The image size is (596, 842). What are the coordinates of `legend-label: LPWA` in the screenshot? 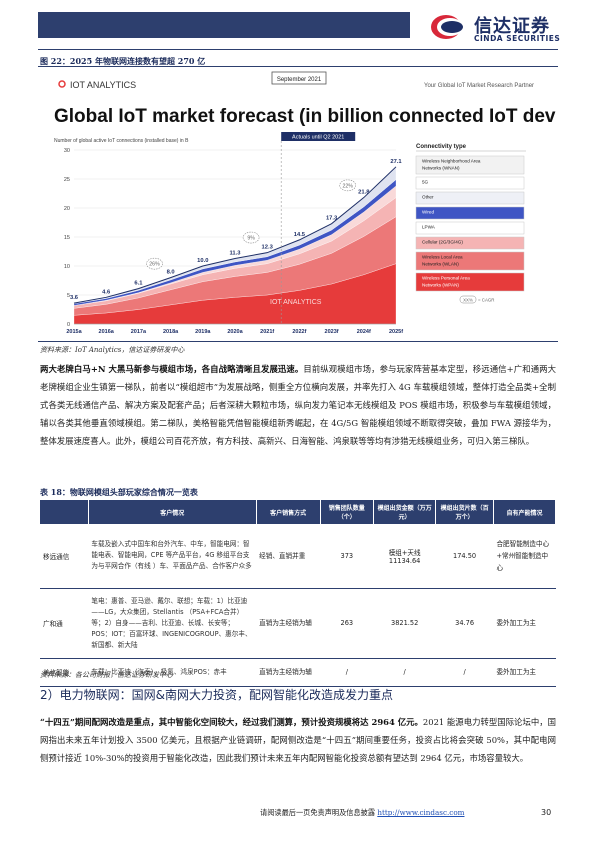 It's located at (429, 227).